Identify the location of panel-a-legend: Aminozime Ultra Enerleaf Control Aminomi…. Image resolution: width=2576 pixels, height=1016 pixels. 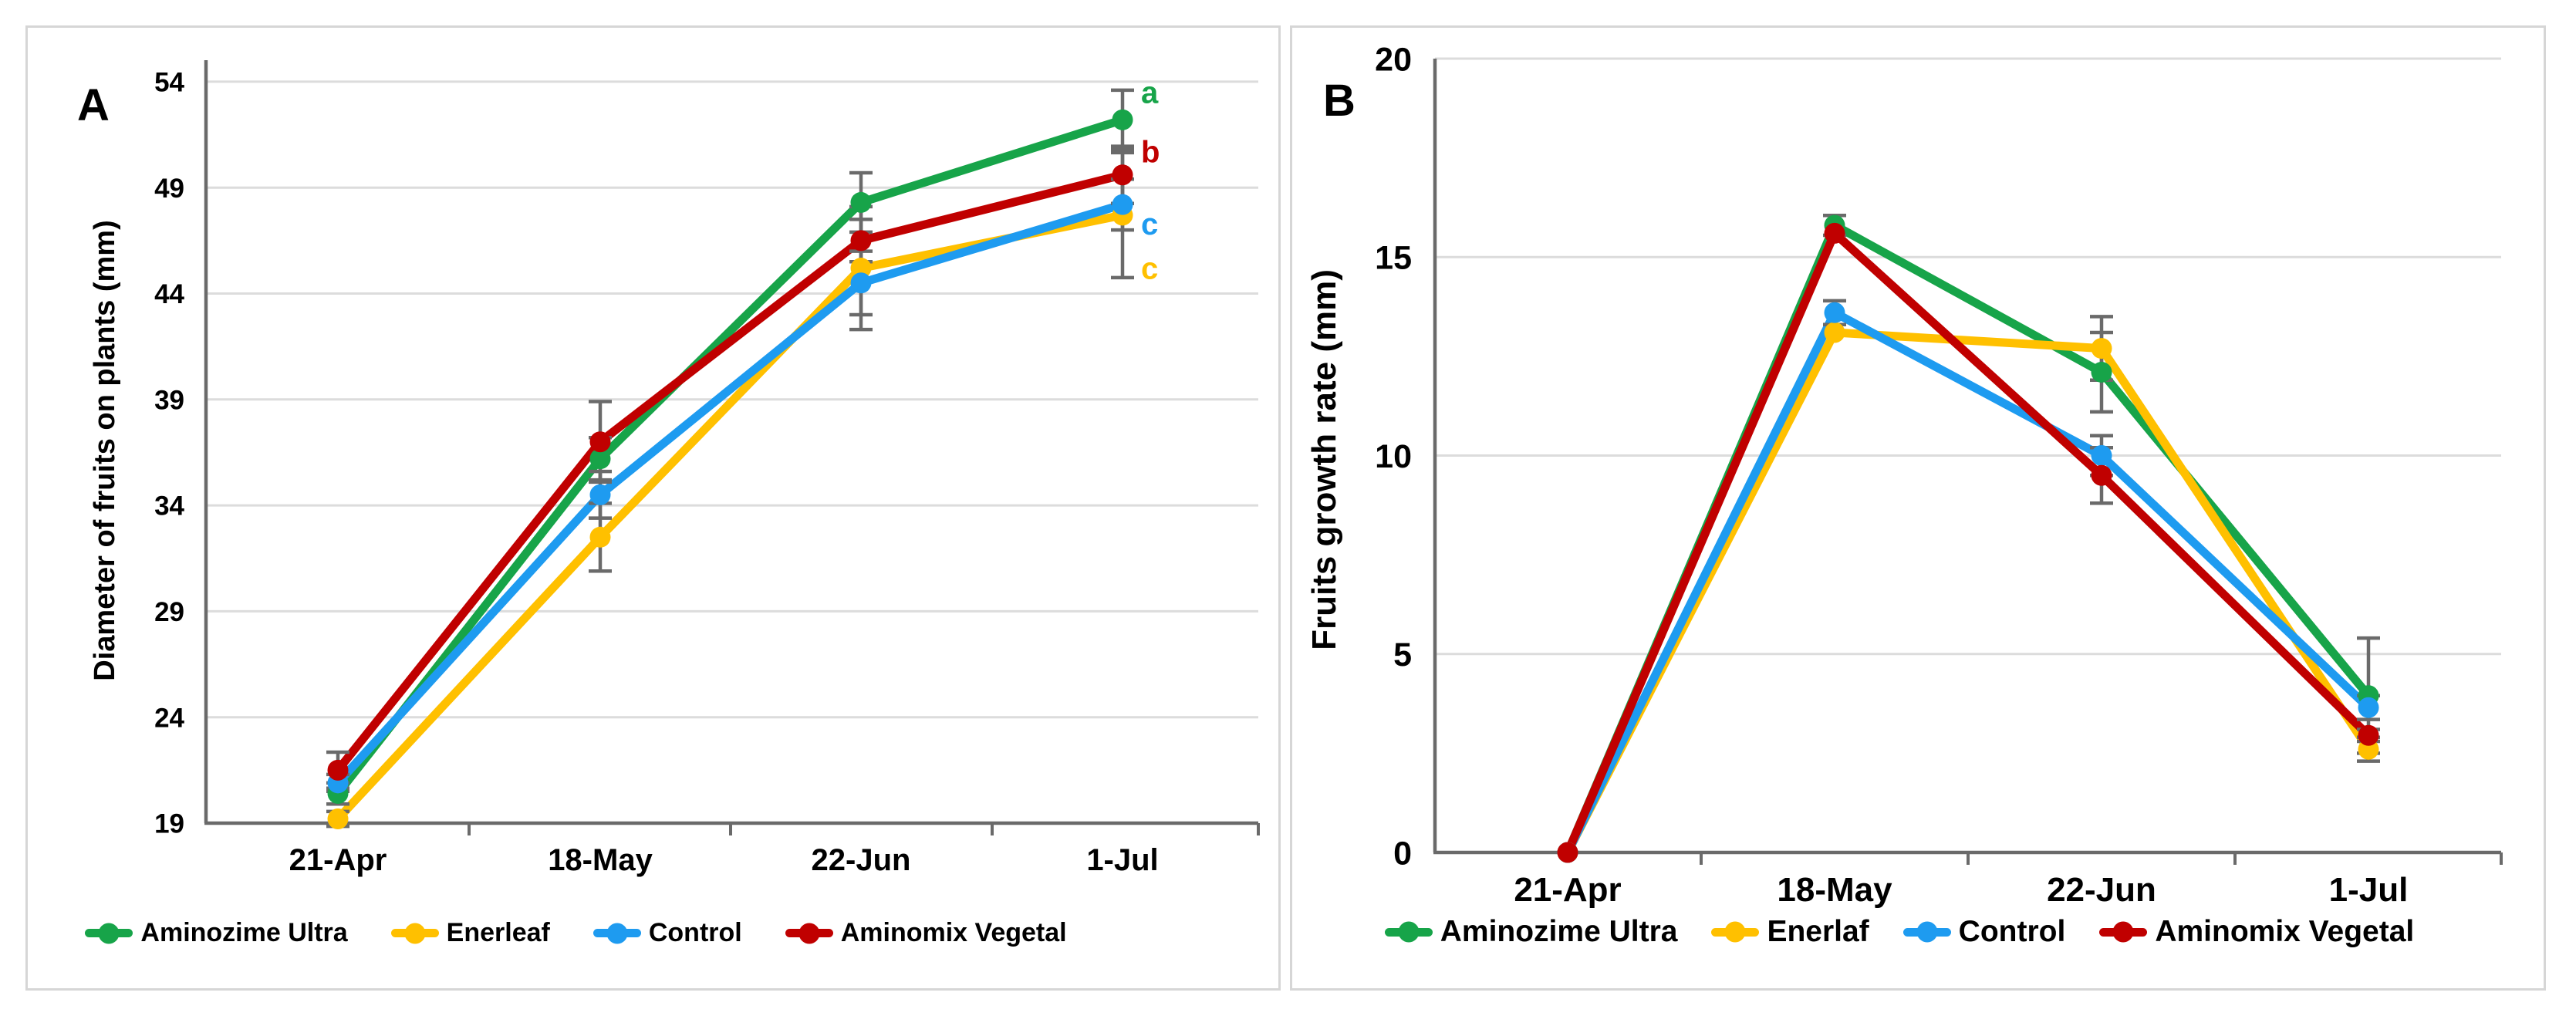
(600, 933).